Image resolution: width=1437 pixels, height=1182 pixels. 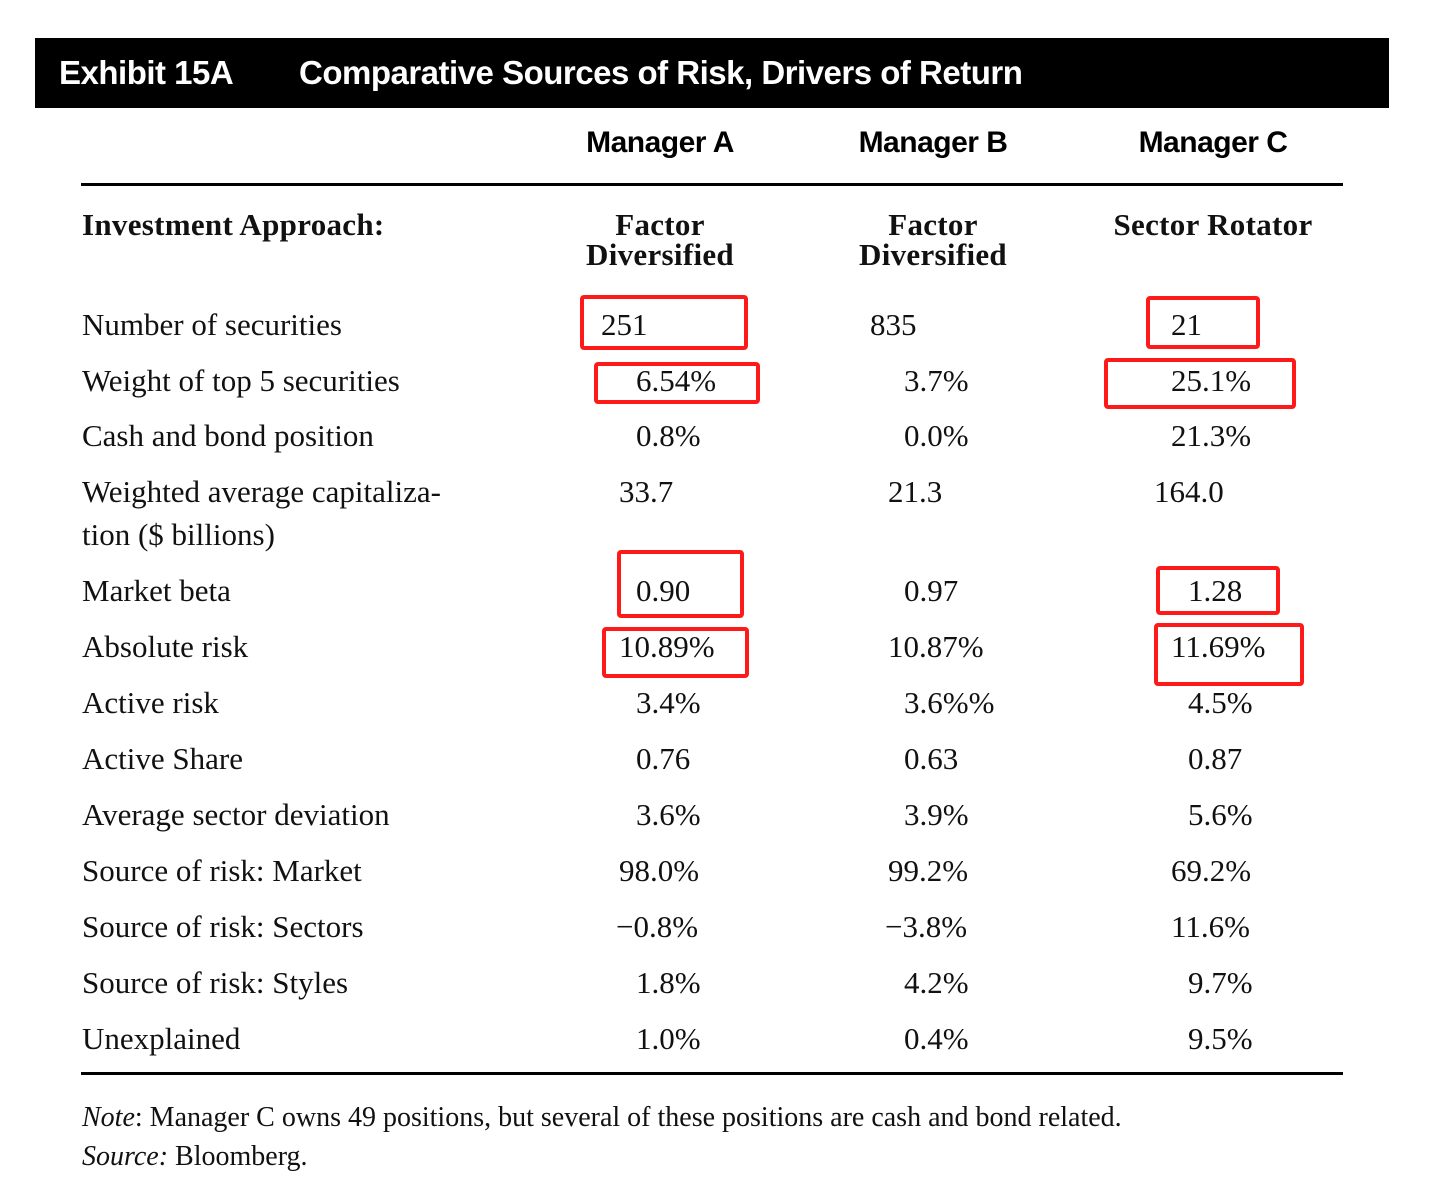 I want to click on cell-c: 0.87, so click(x=1215, y=758).